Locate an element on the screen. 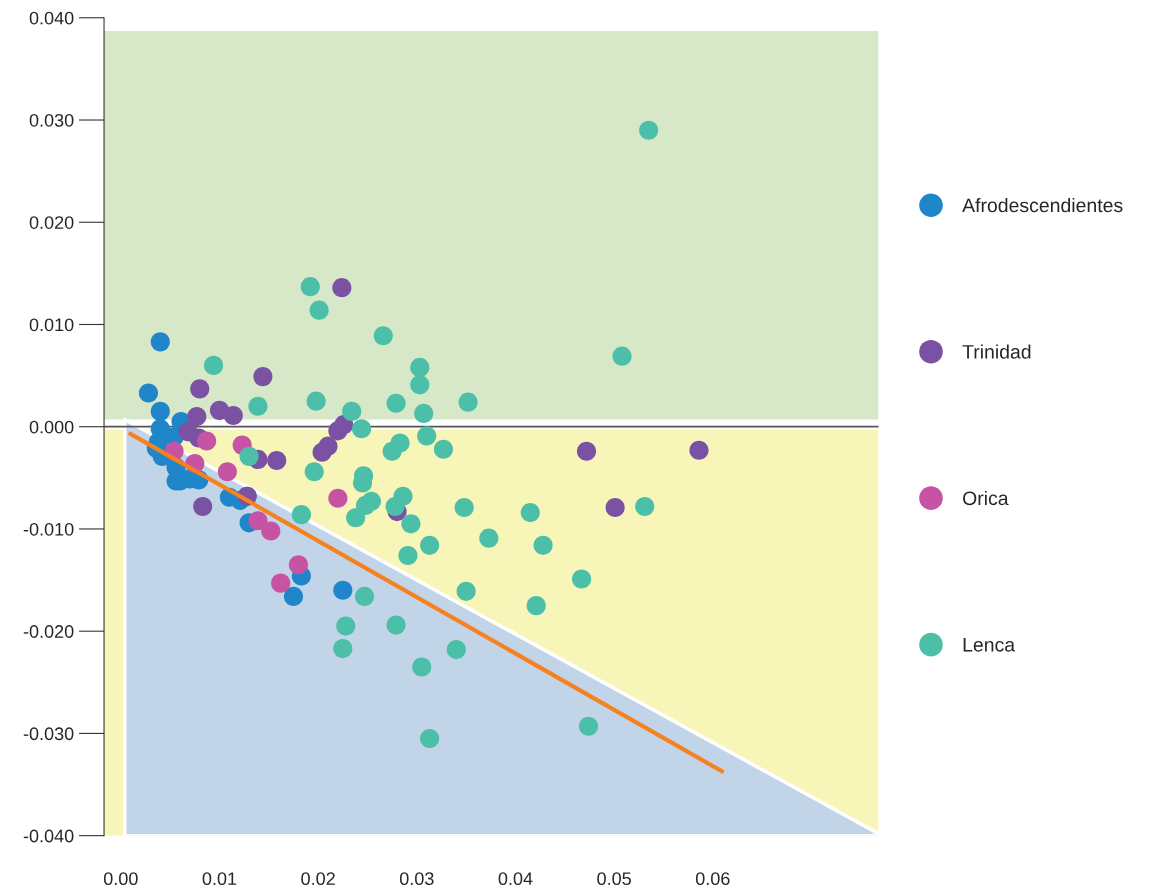  x-tick-label: 0.02 is located at coordinates (318, 879).